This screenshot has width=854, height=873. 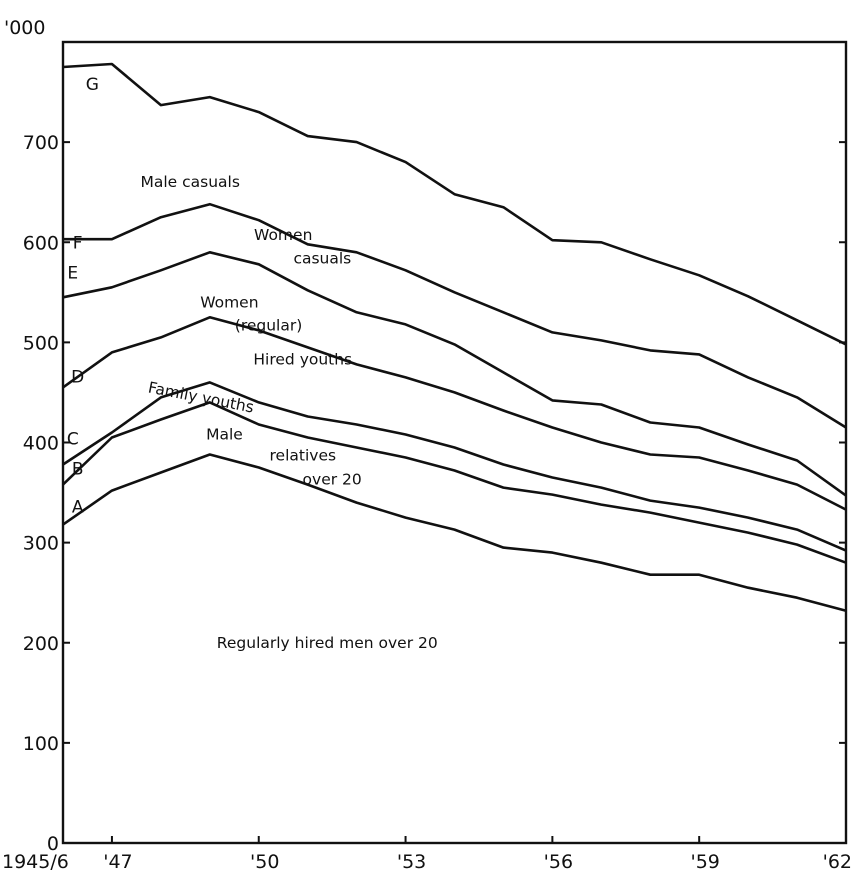 What do you see at coordinates (92, 85) in the screenshot?
I see `line-letter-g: G` at bounding box center [92, 85].